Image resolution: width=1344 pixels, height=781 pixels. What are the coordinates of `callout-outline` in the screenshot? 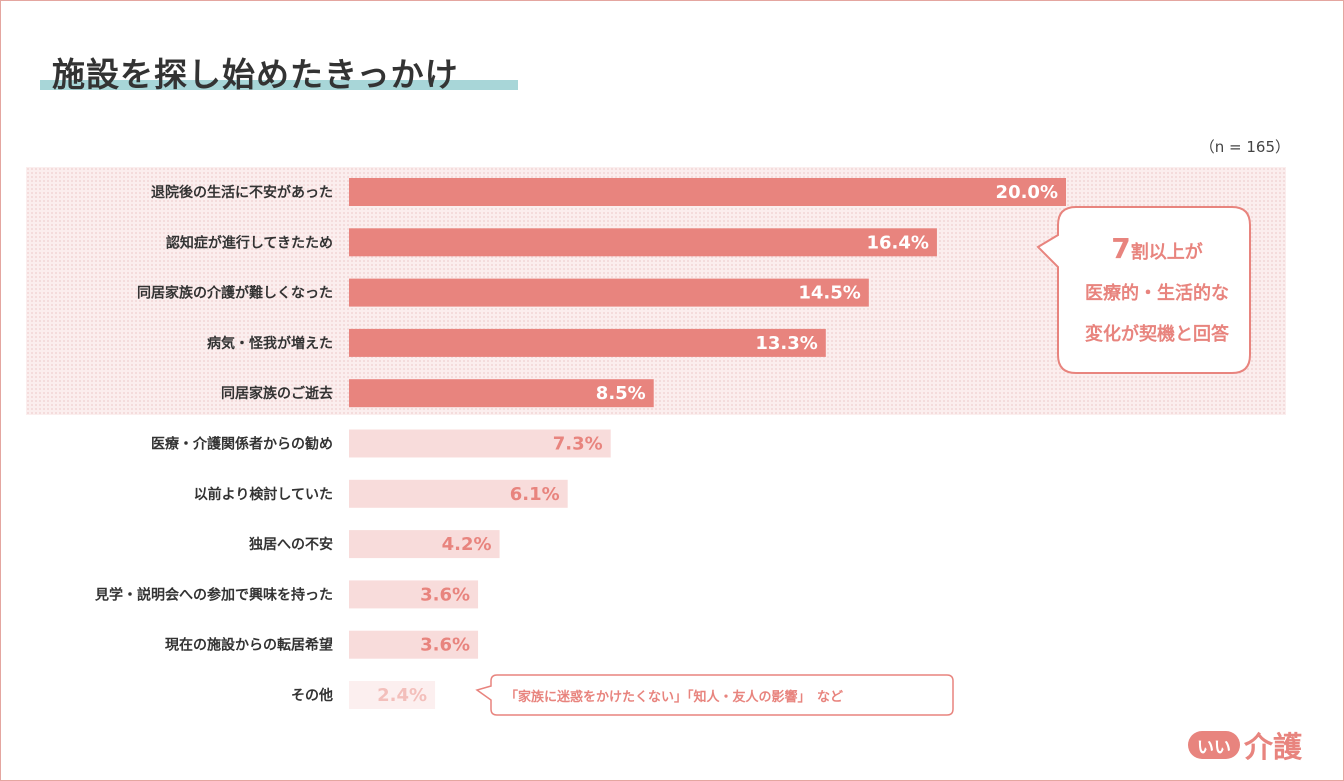 It's located at (1143, 290).